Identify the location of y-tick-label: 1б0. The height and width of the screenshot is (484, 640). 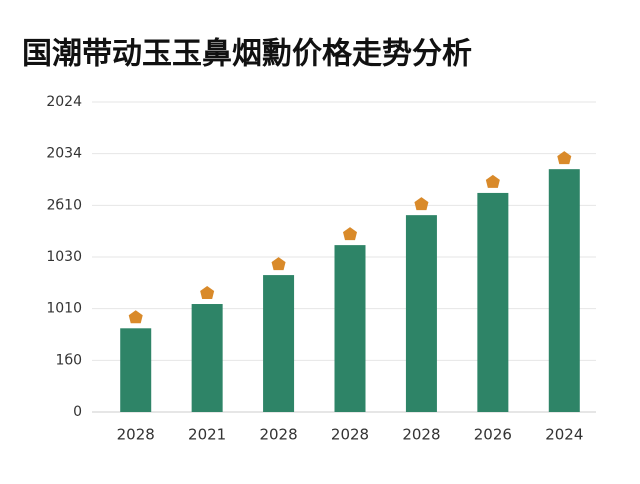
(69, 360).